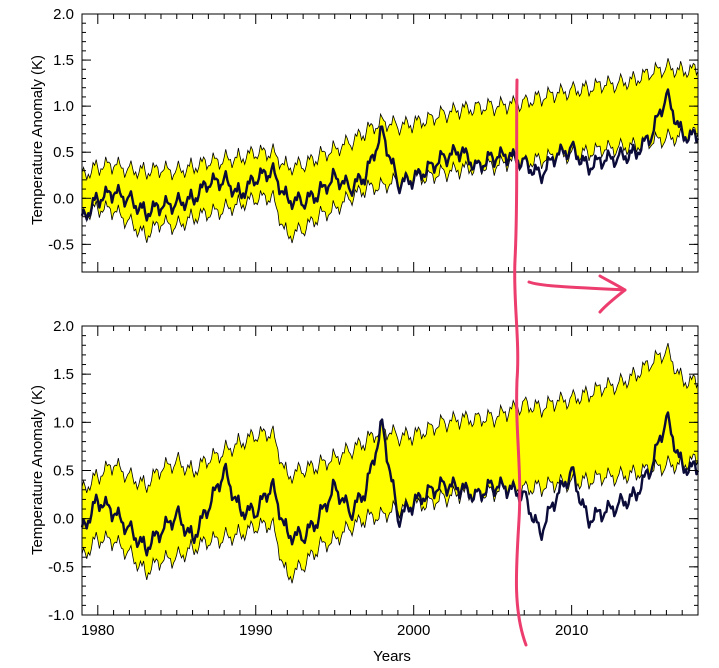  What do you see at coordinates (37, 470) in the screenshot?
I see `y-axis-title-bottom: Temperature Anomaly (K)` at bounding box center [37, 470].